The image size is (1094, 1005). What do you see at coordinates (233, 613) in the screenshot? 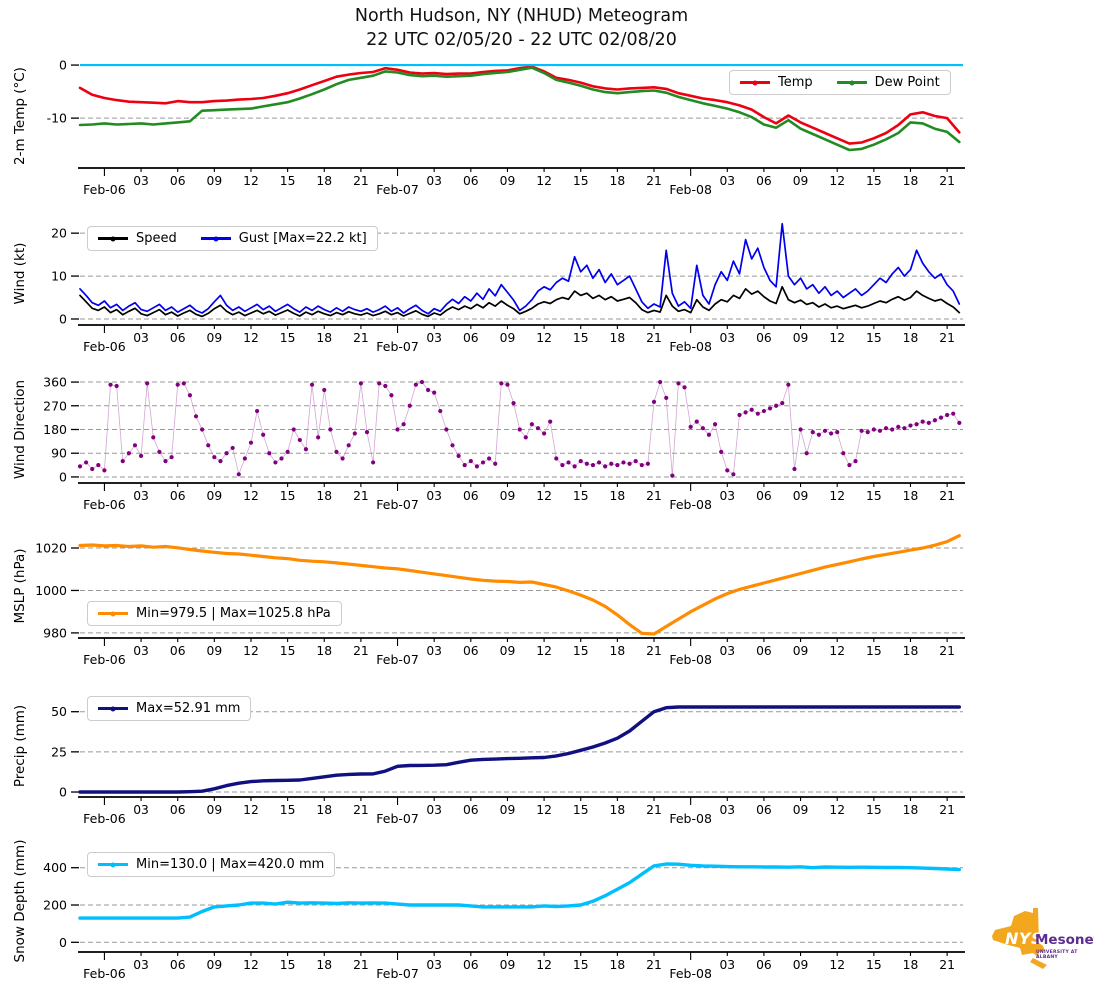
I see `legend-label: Min=979.5 | Max=1025.8 hPa` at bounding box center [233, 613].